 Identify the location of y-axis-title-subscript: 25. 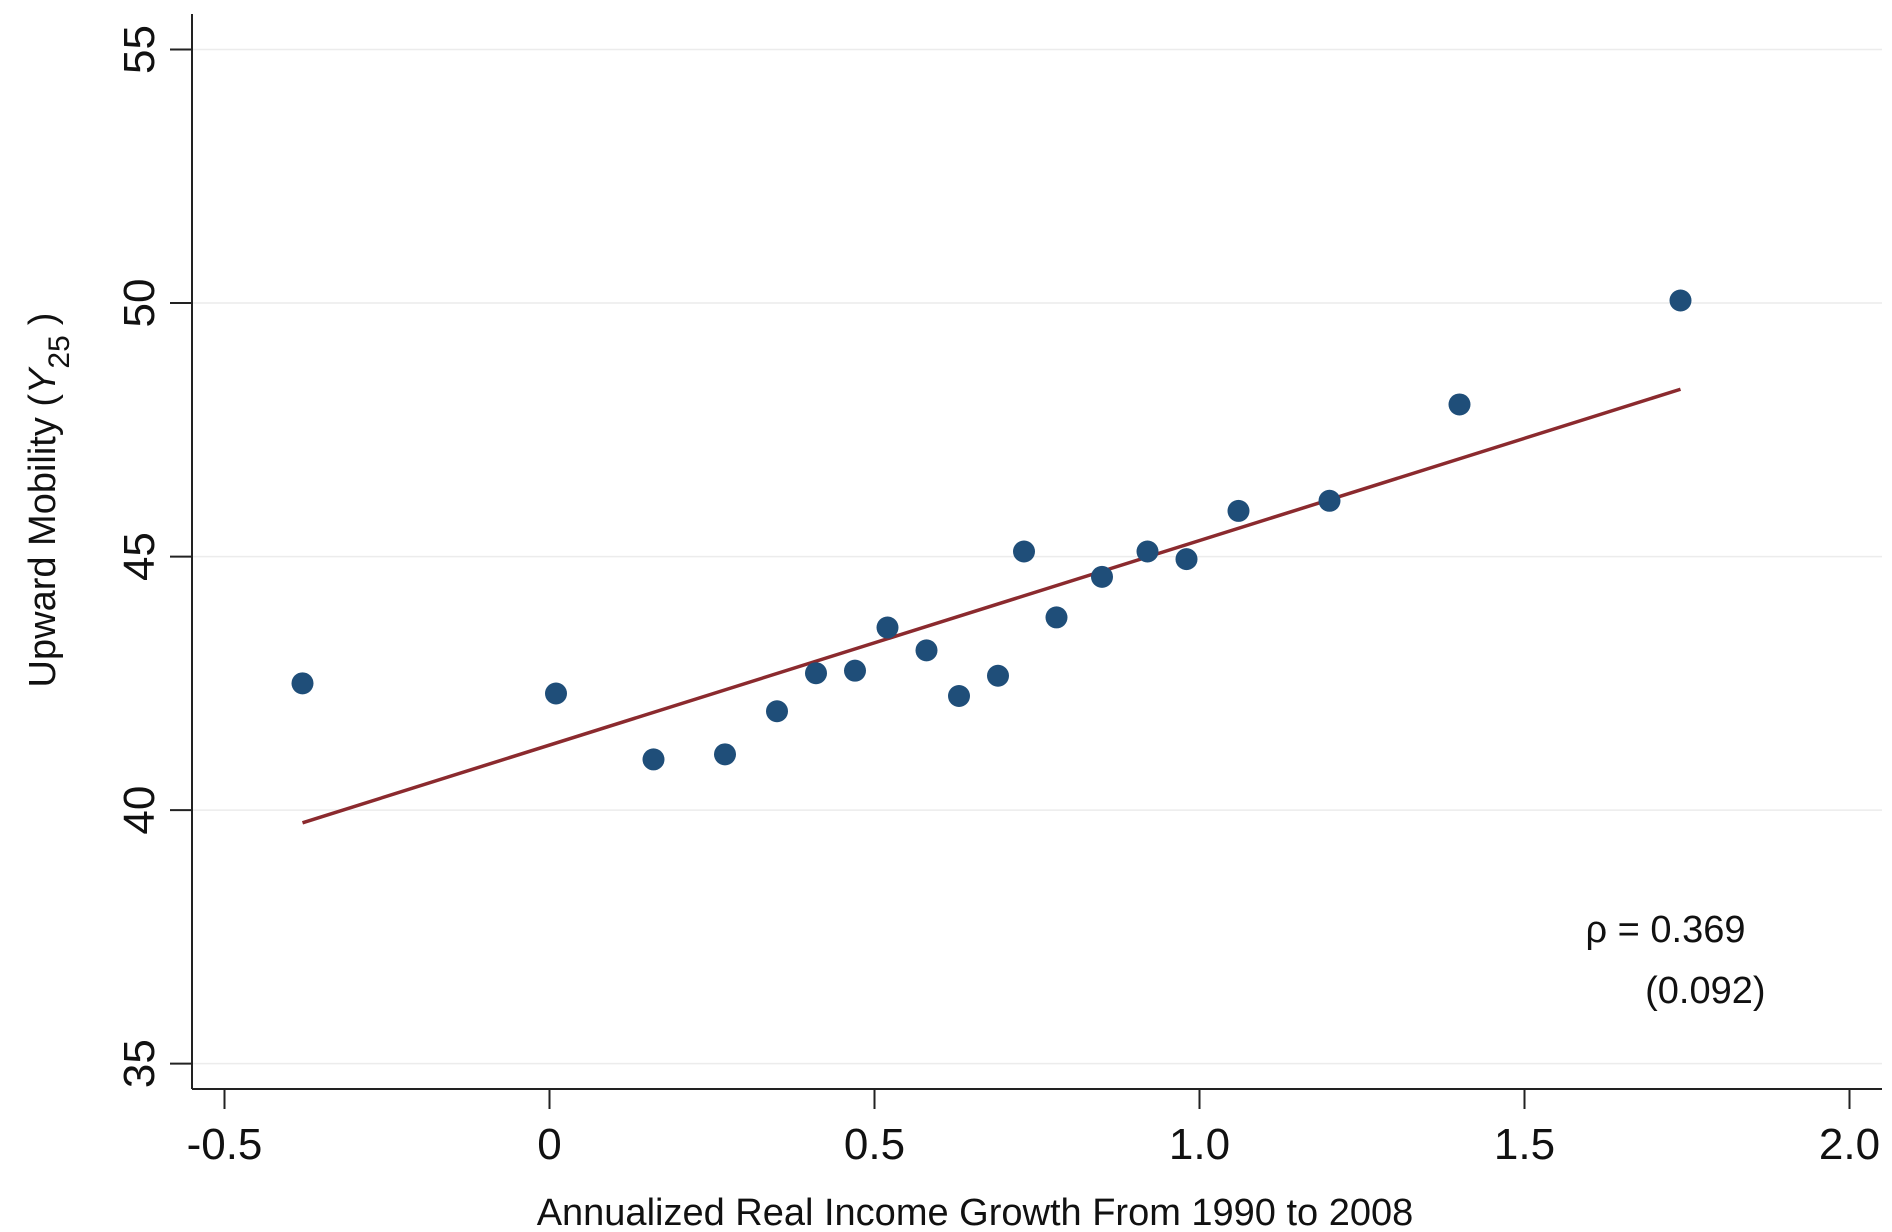
(59, 351).